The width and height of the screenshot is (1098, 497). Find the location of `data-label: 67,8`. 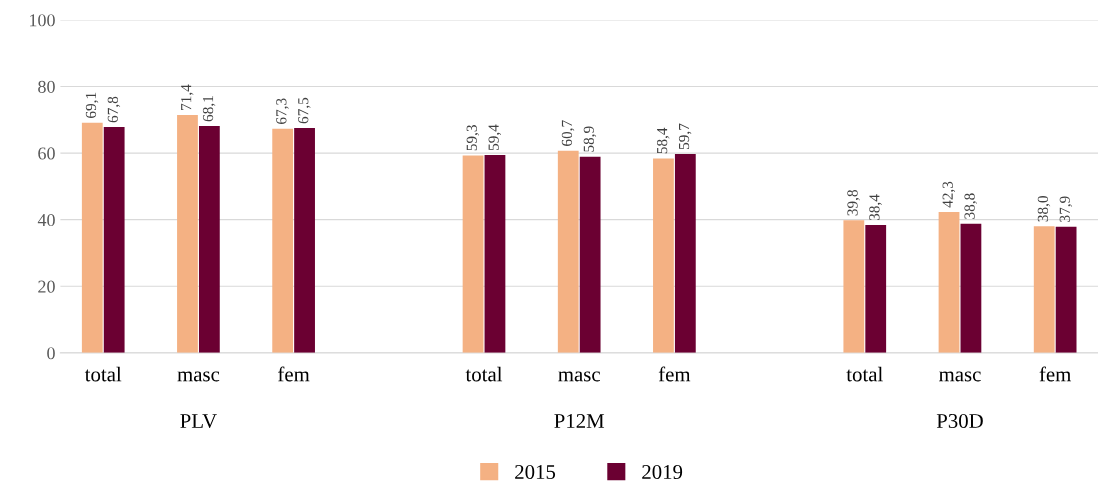

data-label: 67,8 is located at coordinates (114, 109).